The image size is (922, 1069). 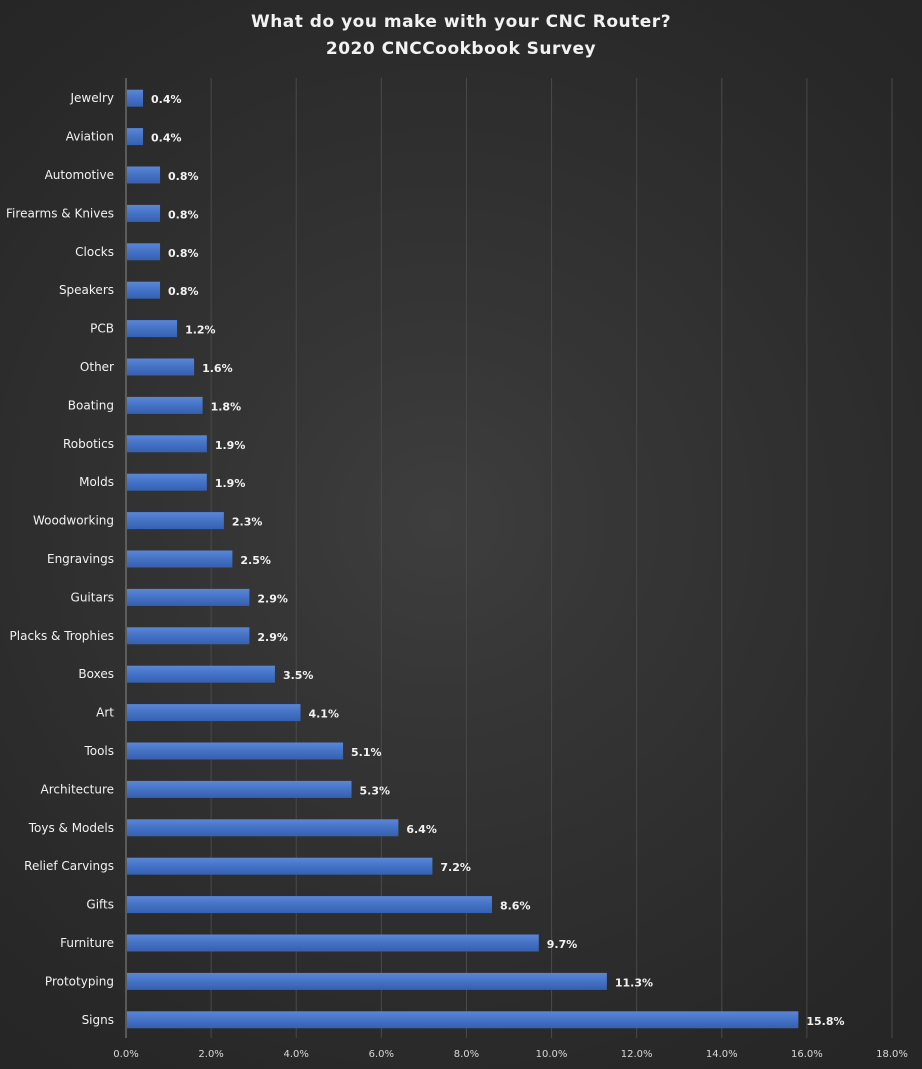 What do you see at coordinates (62, 636) in the screenshot?
I see `category-label: Placks & Trophies` at bounding box center [62, 636].